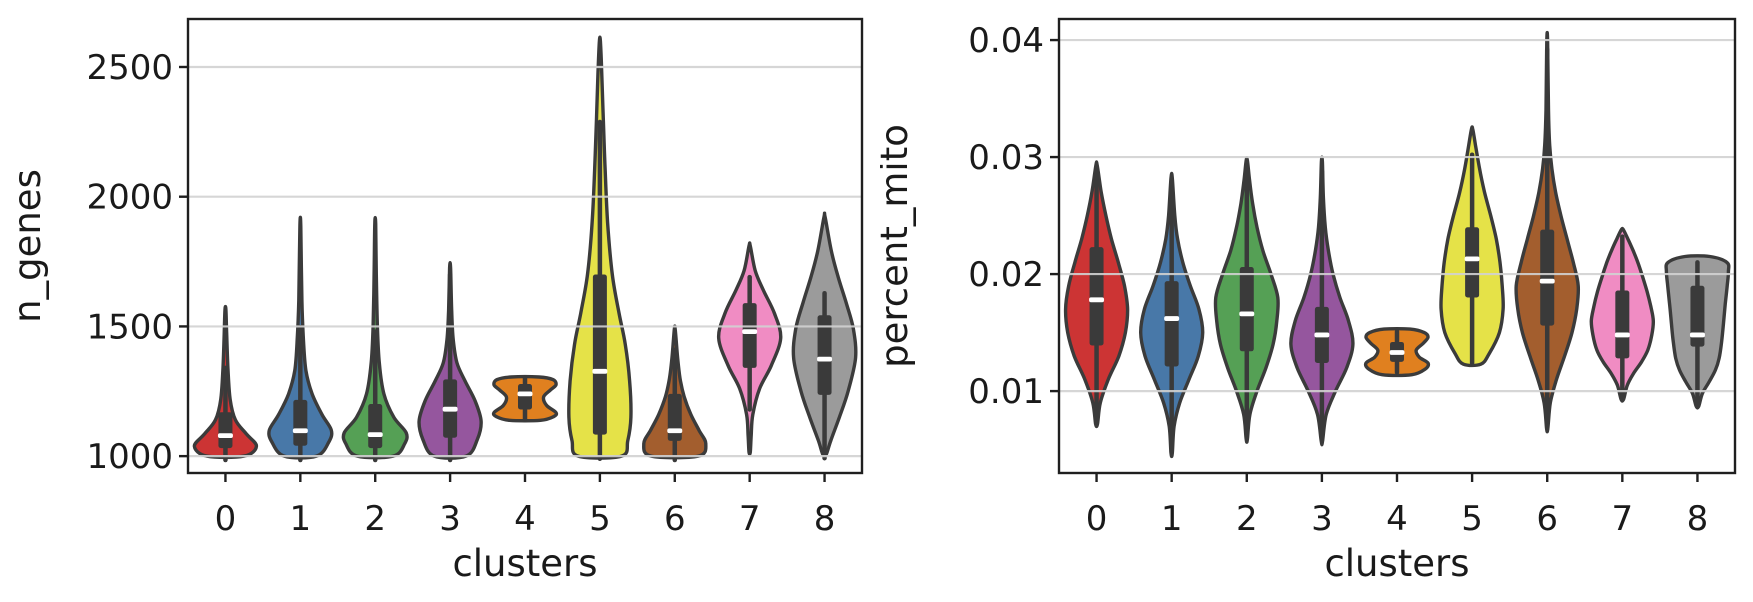 This screenshot has width=1753, height=602. What do you see at coordinates (1006, 41) in the screenshot?
I see `y-tick-label: 0.04` at bounding box center [1006, 41].